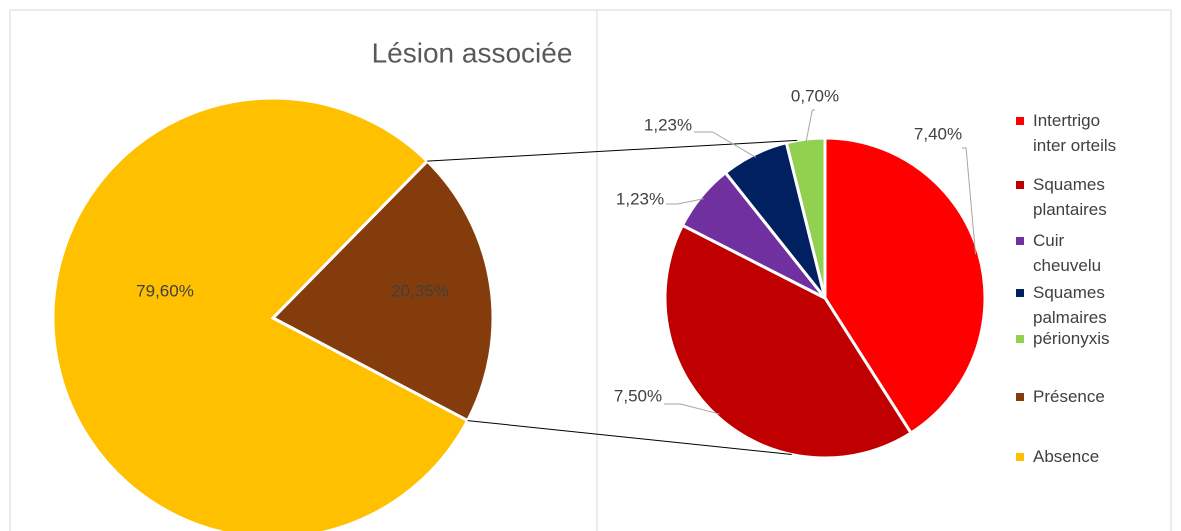 The width and height of the screenshot is (1181, 531). I want to click on legend-label: périonyxis, so click(1071, 338).